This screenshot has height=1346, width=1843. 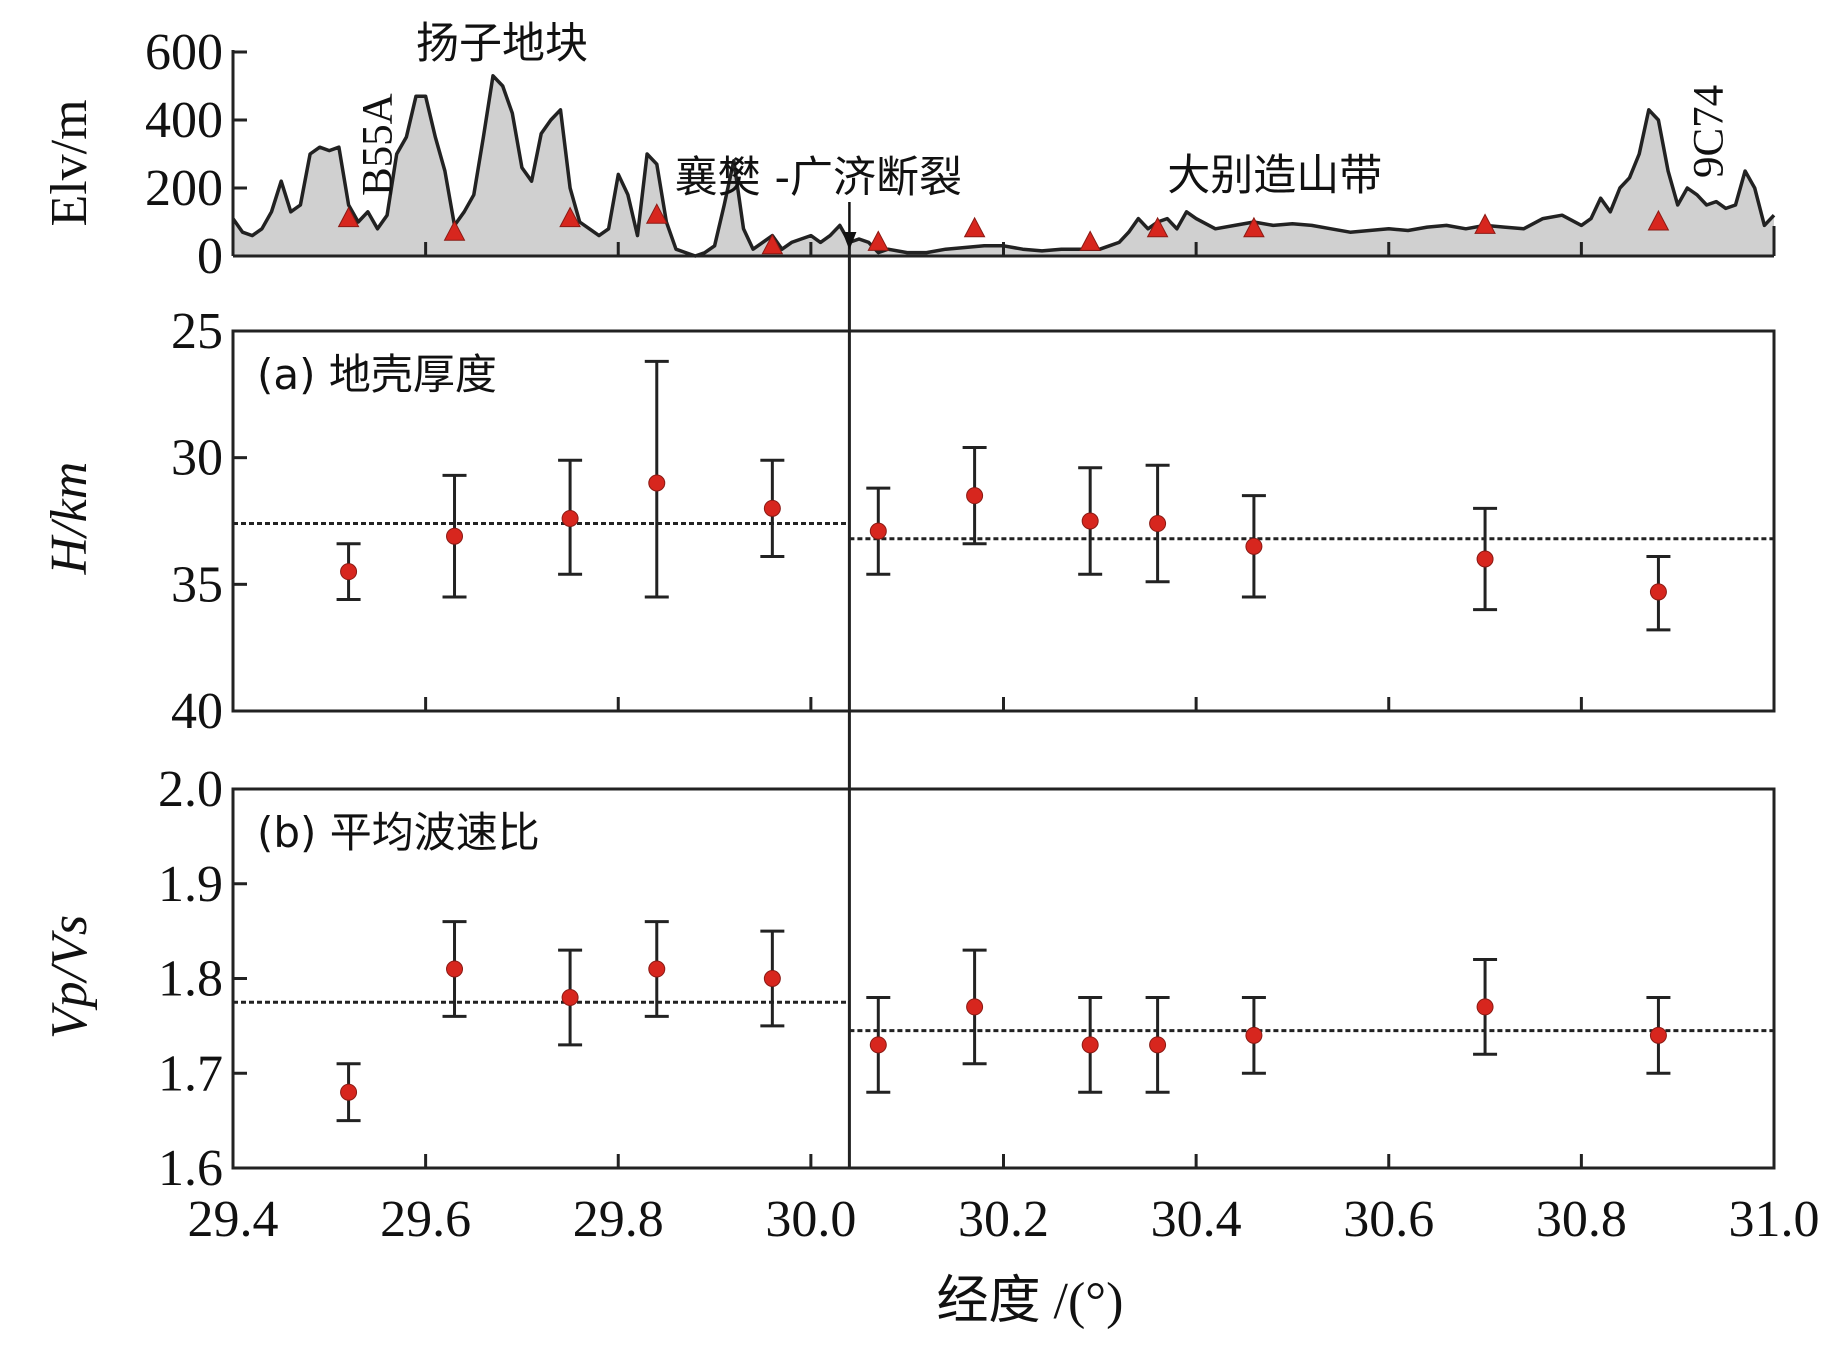 I want to click on elevation-y-ticks: 0 200 400 600, so click(x=196, y=154).